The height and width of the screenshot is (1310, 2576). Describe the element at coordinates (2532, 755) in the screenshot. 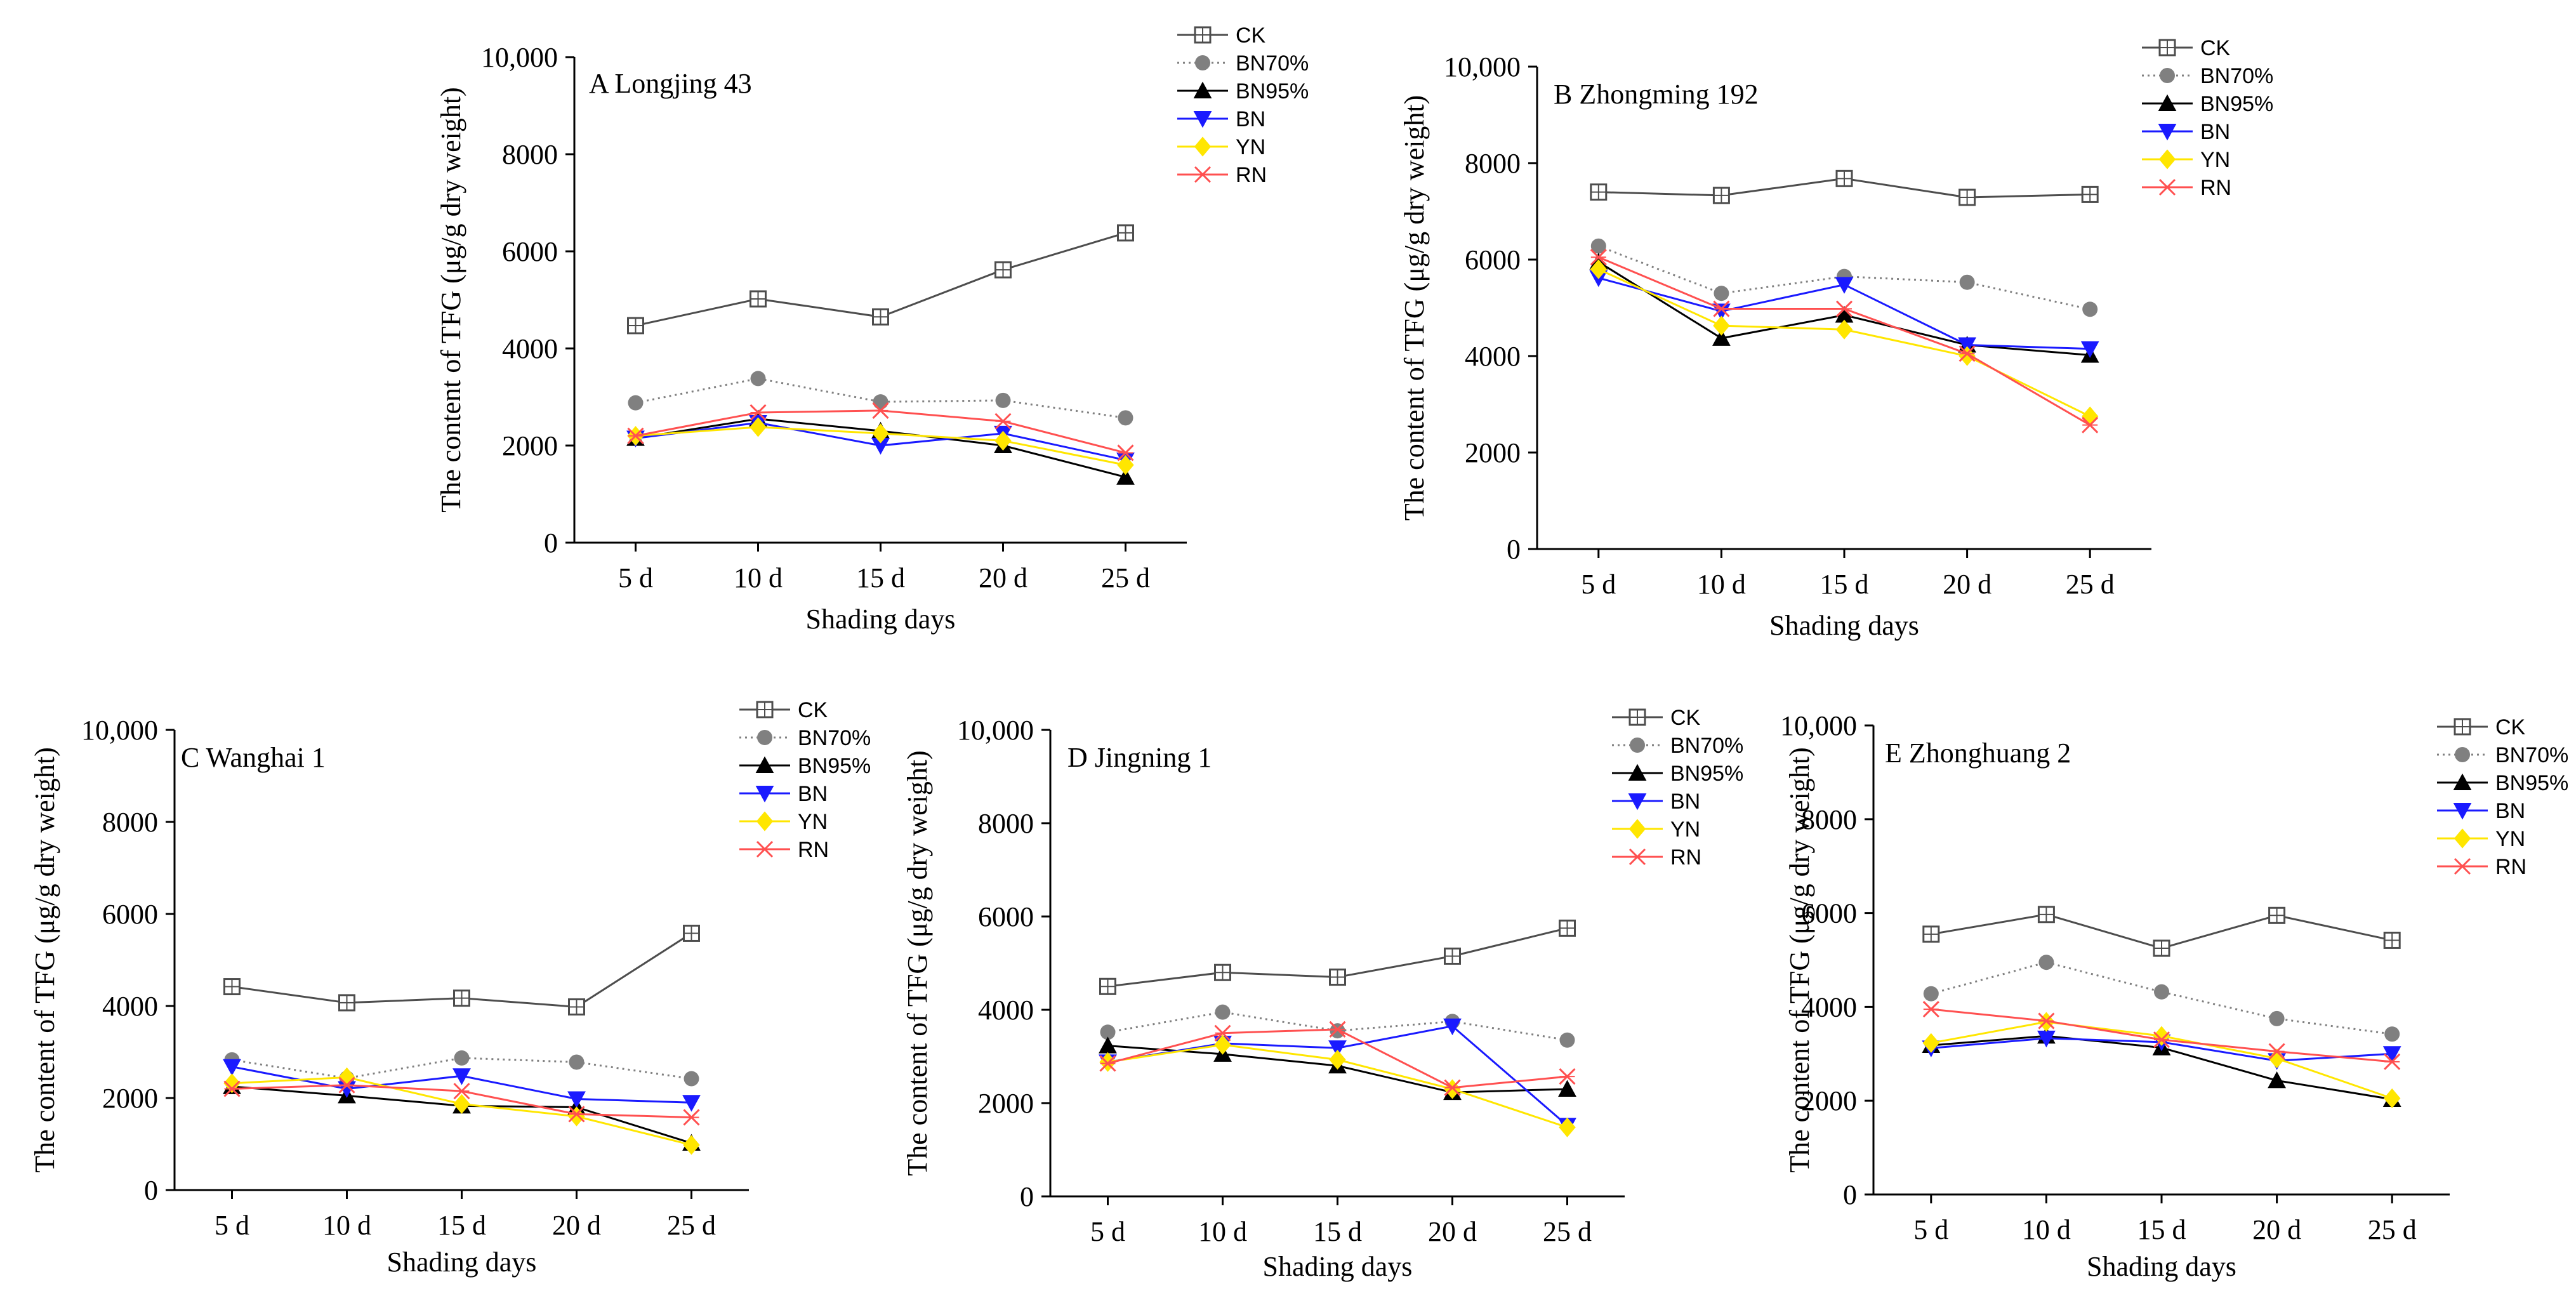

I see `panel-e-legend-bn70pct-label: BN70%` at that location.